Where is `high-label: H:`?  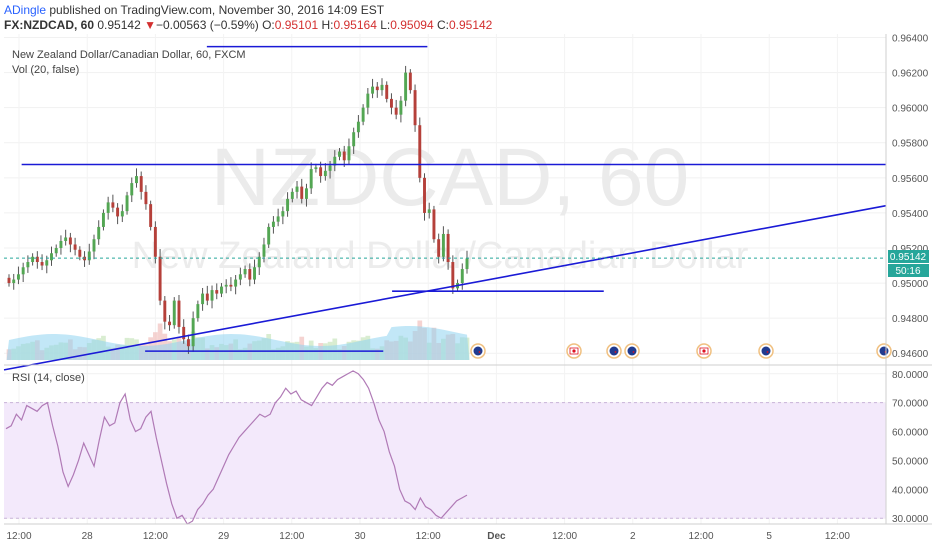
high-label: H: is located at coordinates (327, 25).